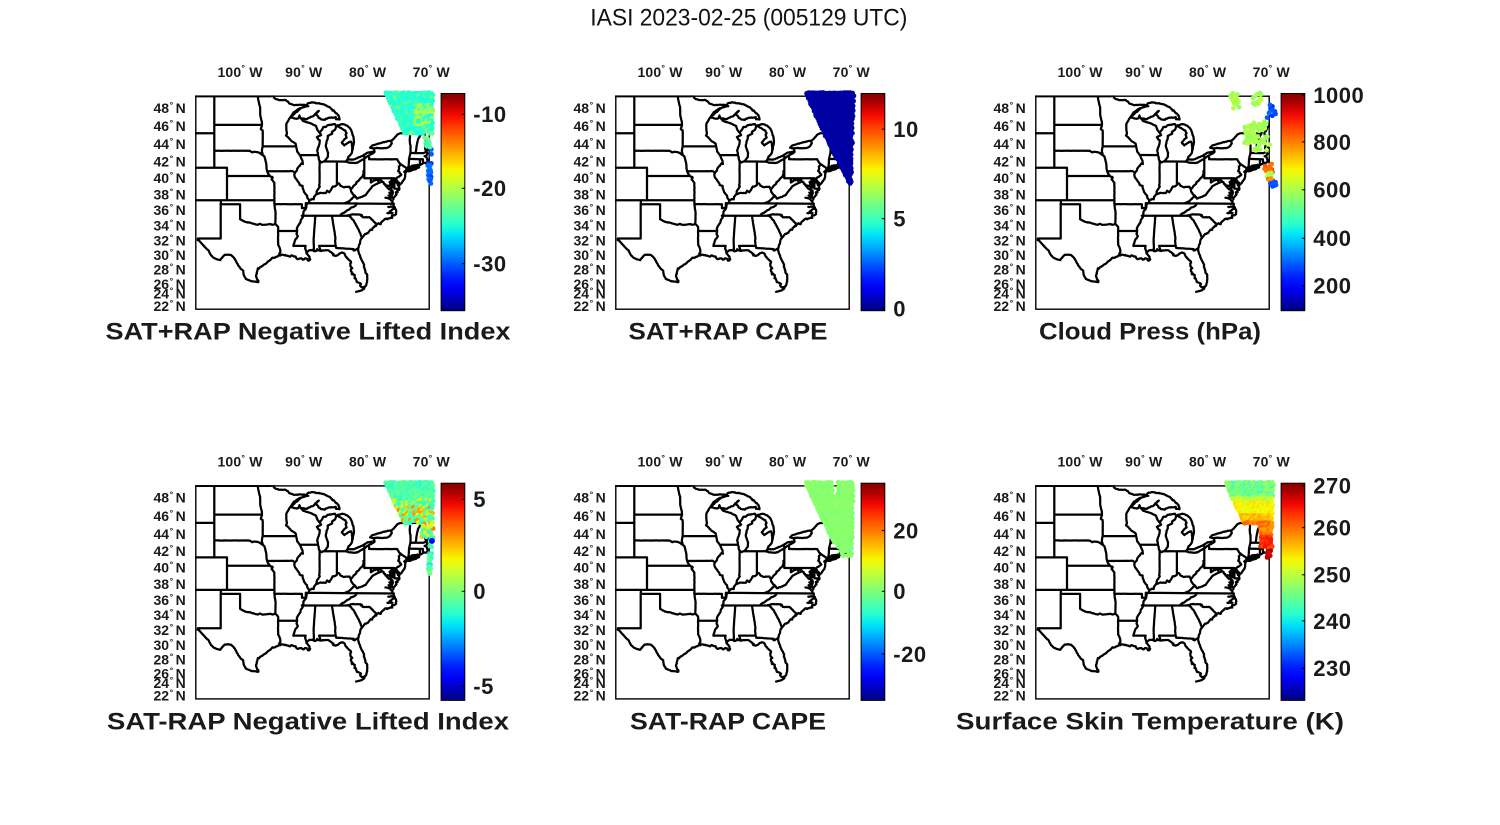  Describe the element at coordinates (1150, 332) in the screenshot. I see `svg-text: Cloud Press (hPa)` at that location.